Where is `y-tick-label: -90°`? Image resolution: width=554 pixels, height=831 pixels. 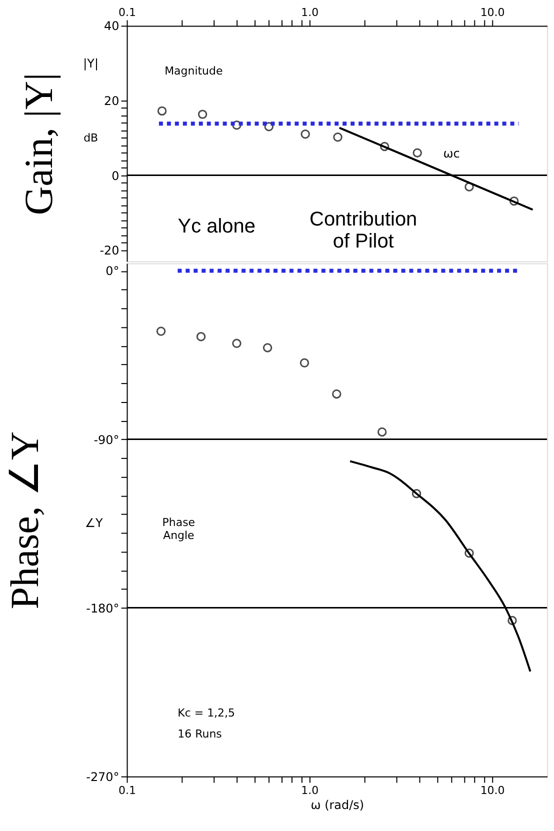 y-tick-label: -90° is located at coordinates (107, 439).